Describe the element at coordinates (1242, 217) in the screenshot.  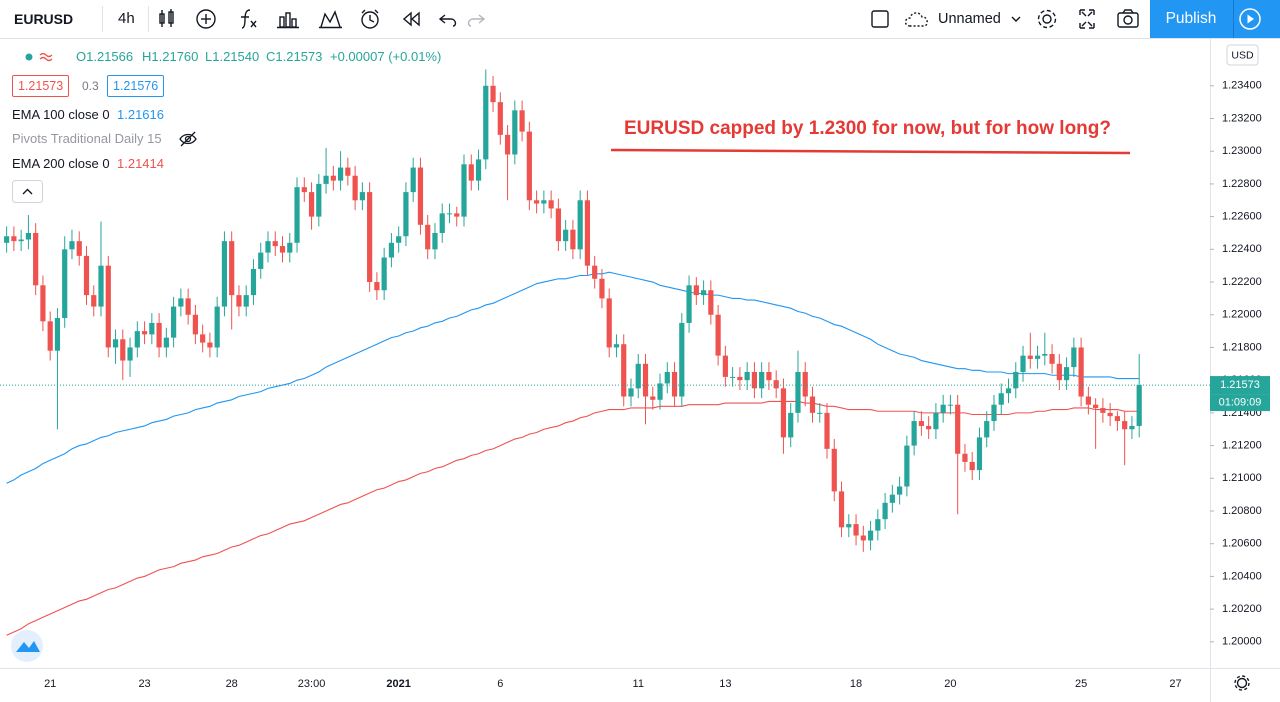
I see `y-tick-label: 1.22600` at that location.